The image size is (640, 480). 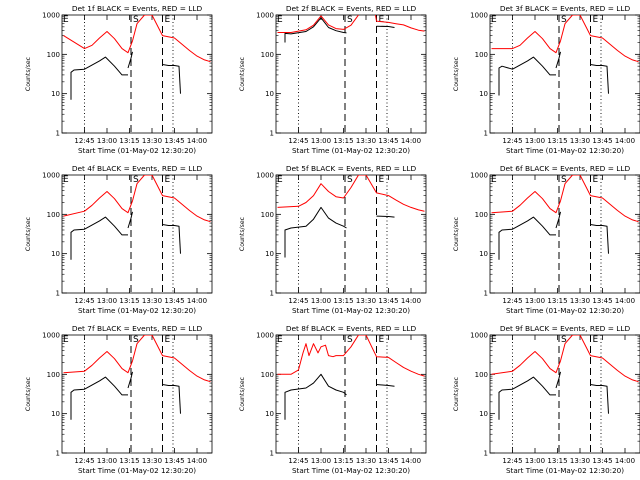 I want to click on x-tick-label: 13:00, so click(x=321, y=461).